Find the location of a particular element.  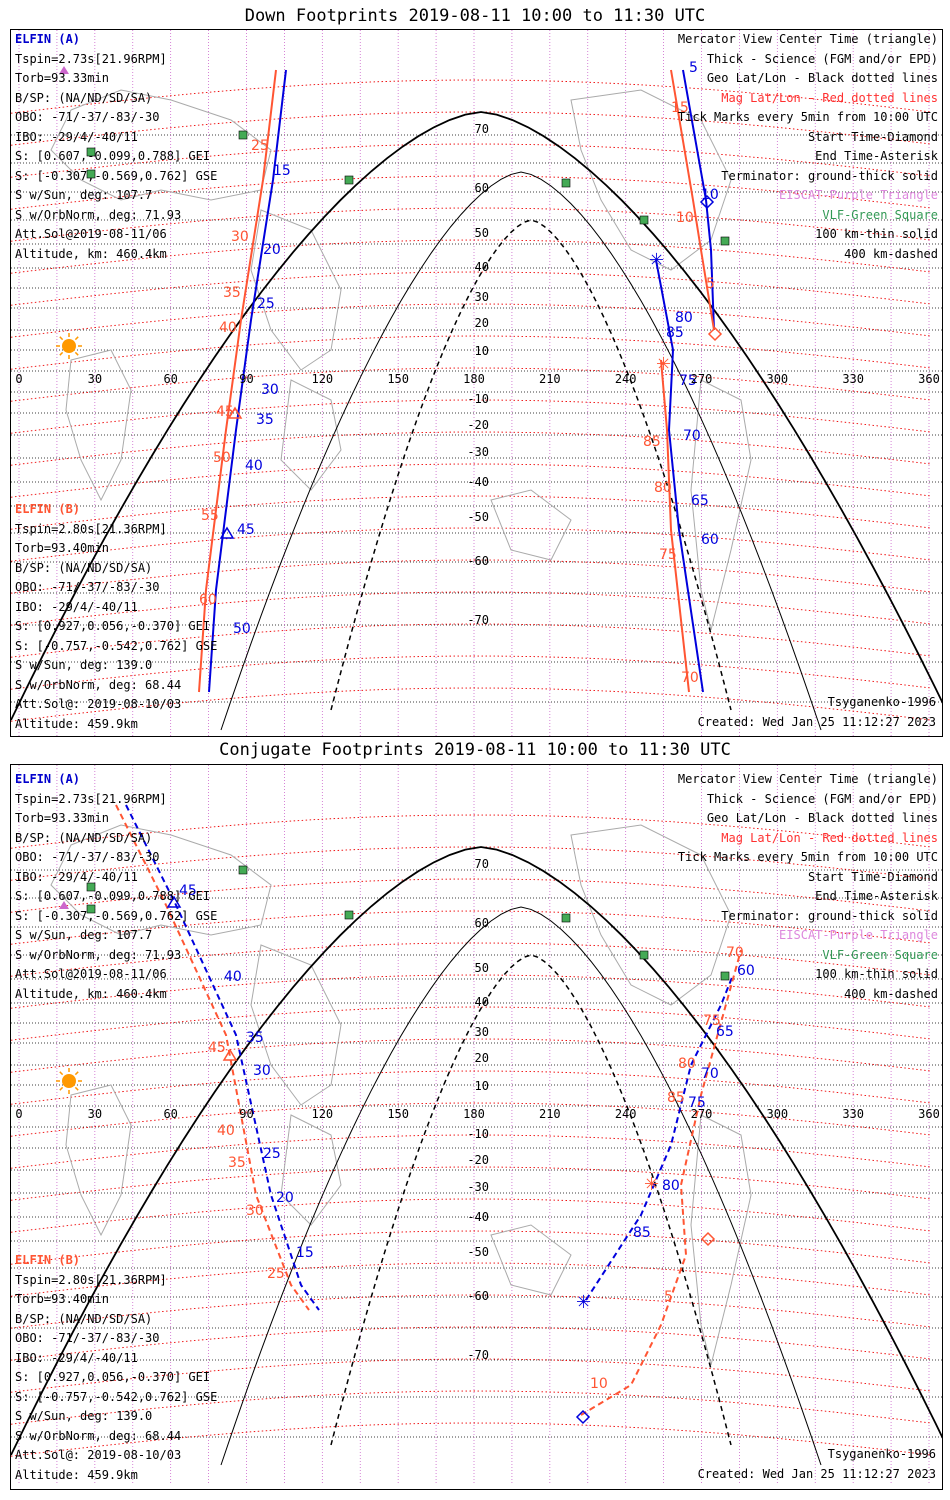

start-diamond-icon is located at coordinates (707, 202).